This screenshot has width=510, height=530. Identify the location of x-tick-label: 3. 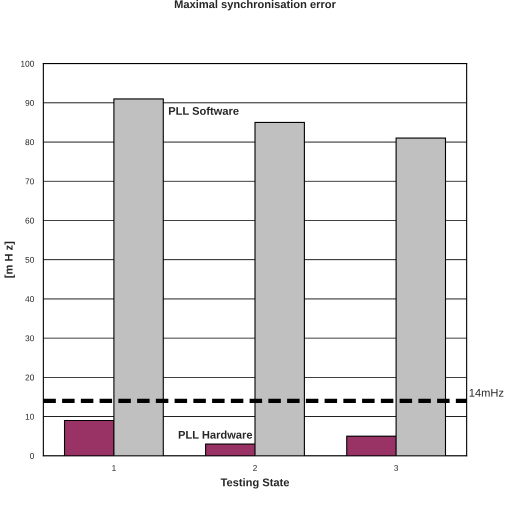
(396, 468).